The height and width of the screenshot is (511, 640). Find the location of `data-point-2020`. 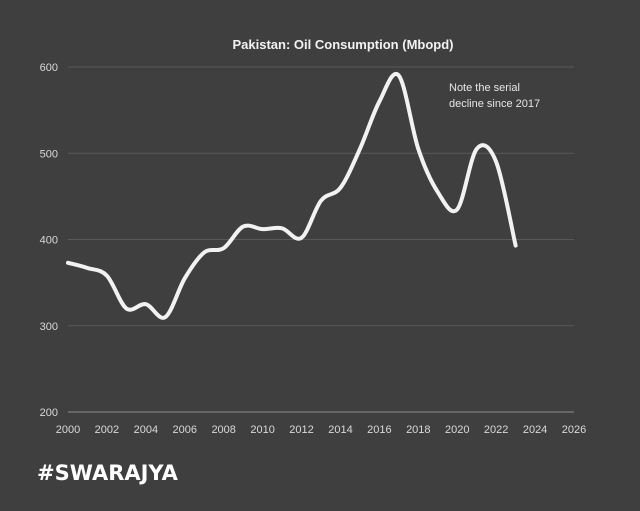

data-point-2020 is located at coordinates (457, 209).